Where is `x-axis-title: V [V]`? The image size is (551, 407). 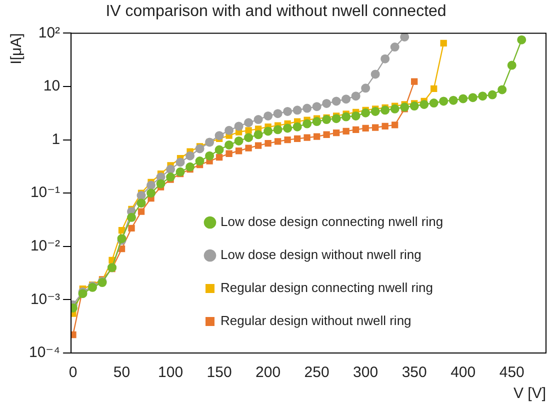
x-axis-title: V [V] is located at coordinates (529, 393).